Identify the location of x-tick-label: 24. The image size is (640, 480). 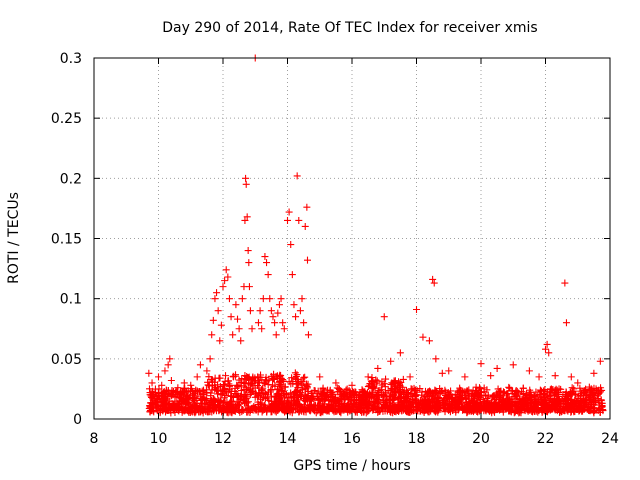
(610, 439).